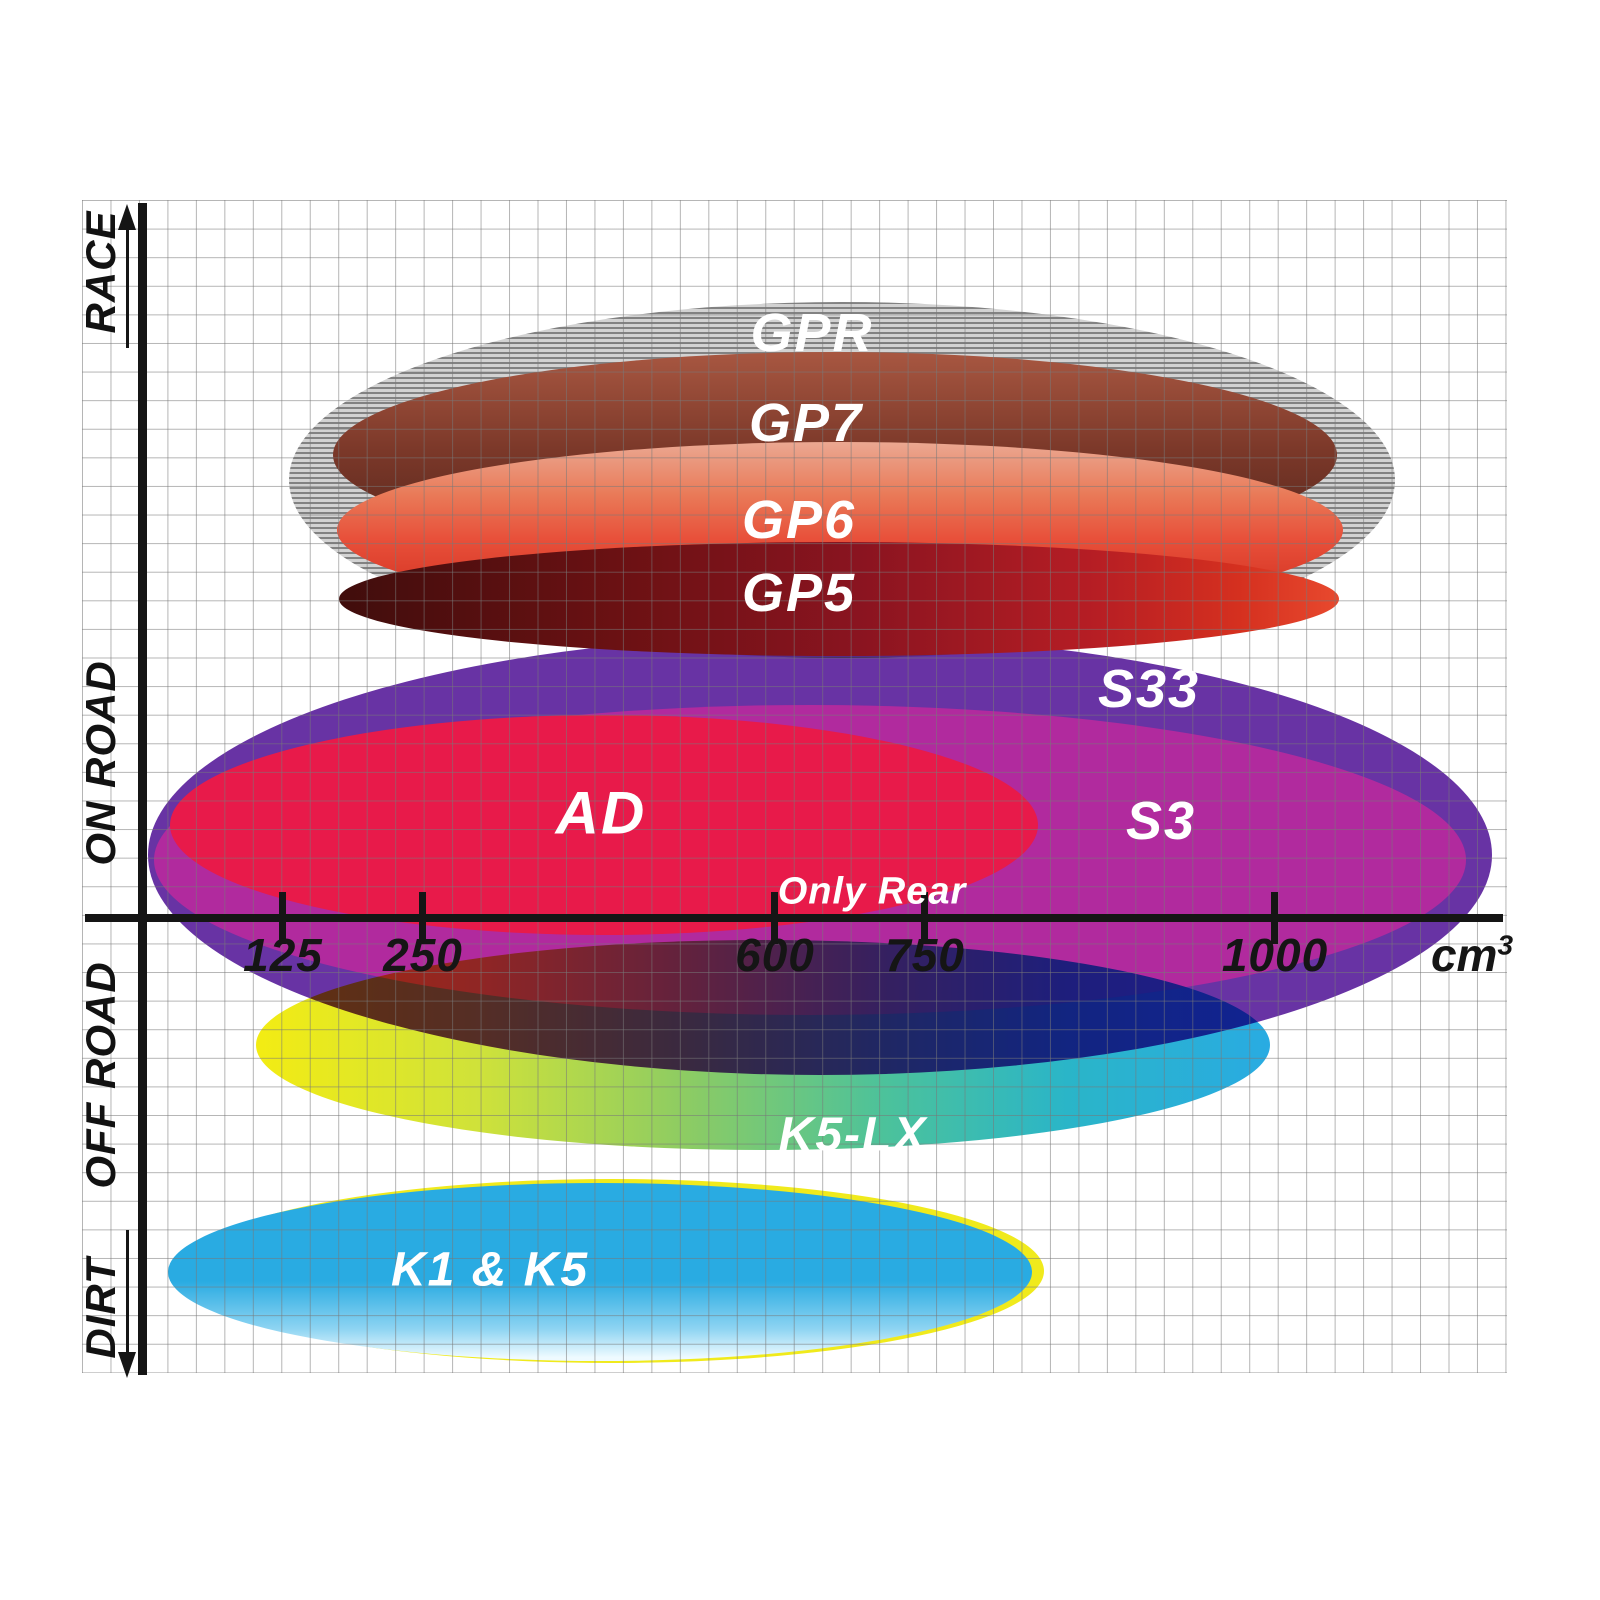  I want to click on y-category-race: RACE, so click(100, 272).